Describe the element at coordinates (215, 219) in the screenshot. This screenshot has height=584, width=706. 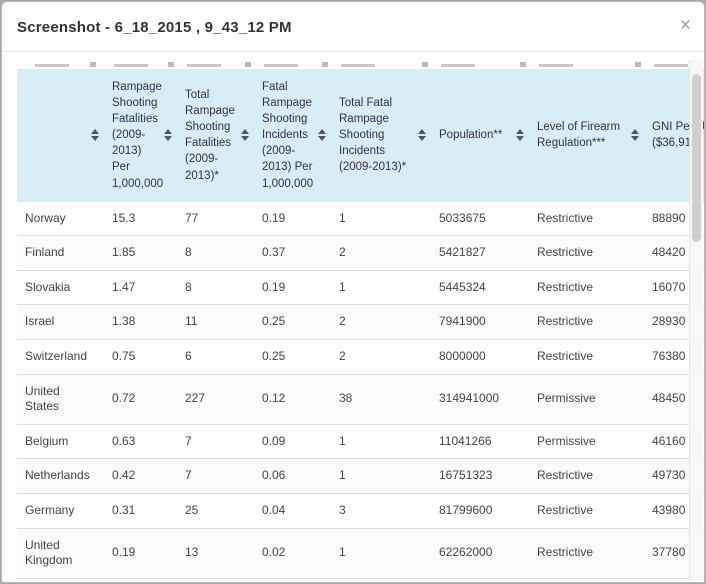
I see `value-cell: 77` at that location.